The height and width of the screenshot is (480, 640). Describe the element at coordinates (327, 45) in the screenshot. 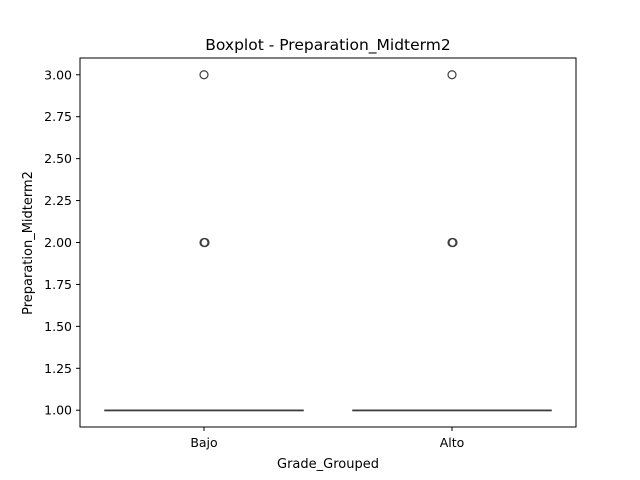

I see `chart-title: Boxplot - Preparation_Midterm2` at that location.